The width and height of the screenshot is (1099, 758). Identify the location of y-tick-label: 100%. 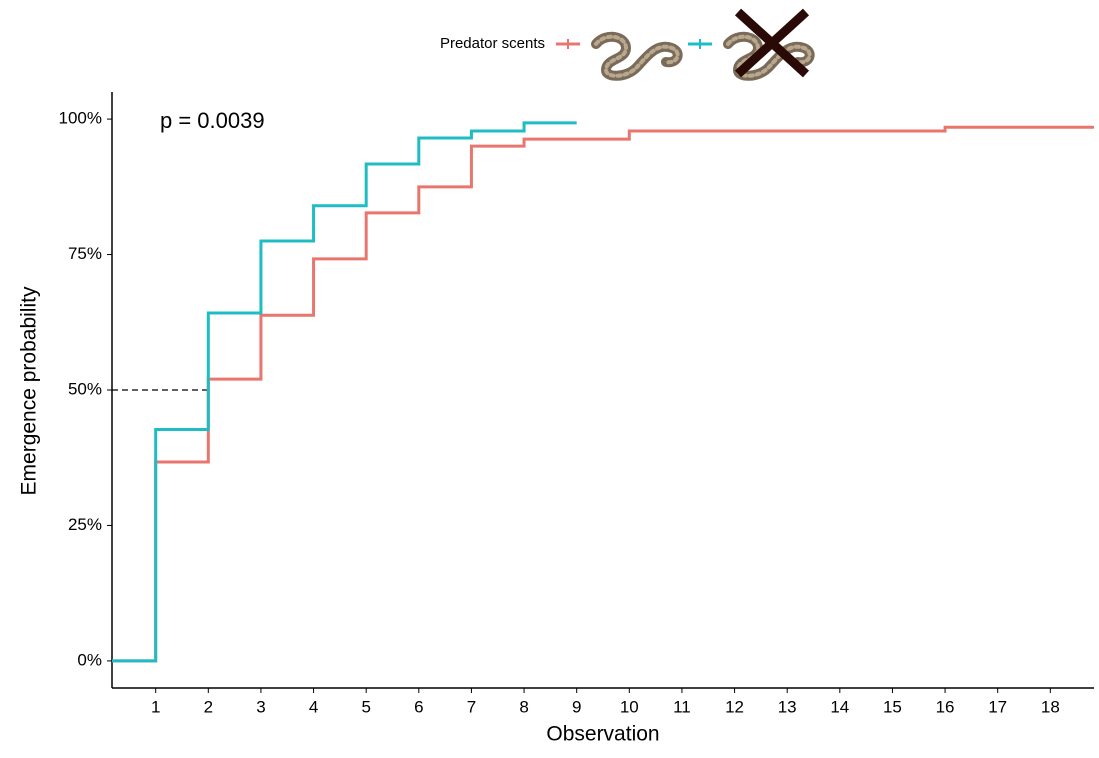
(80, 118).